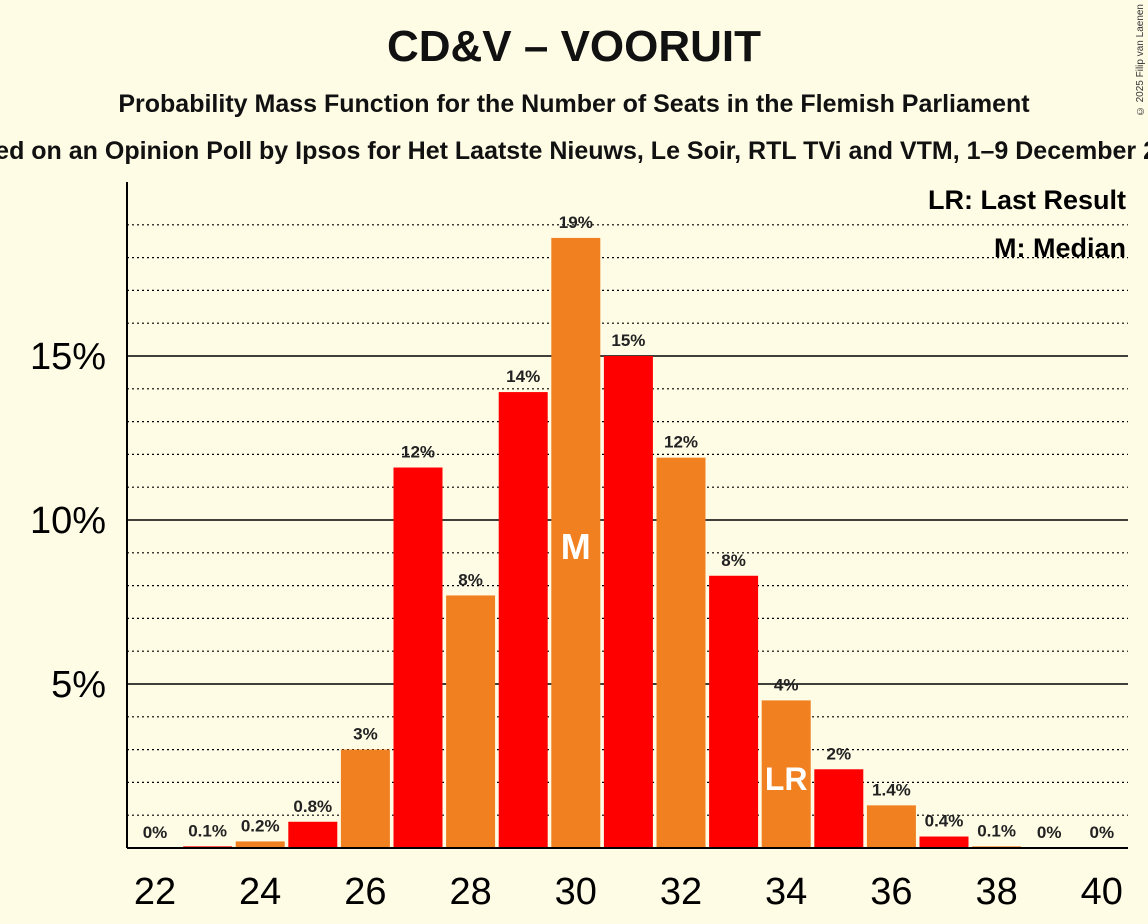  I want to click on y-tick-label: 15%, so click(68, 357).